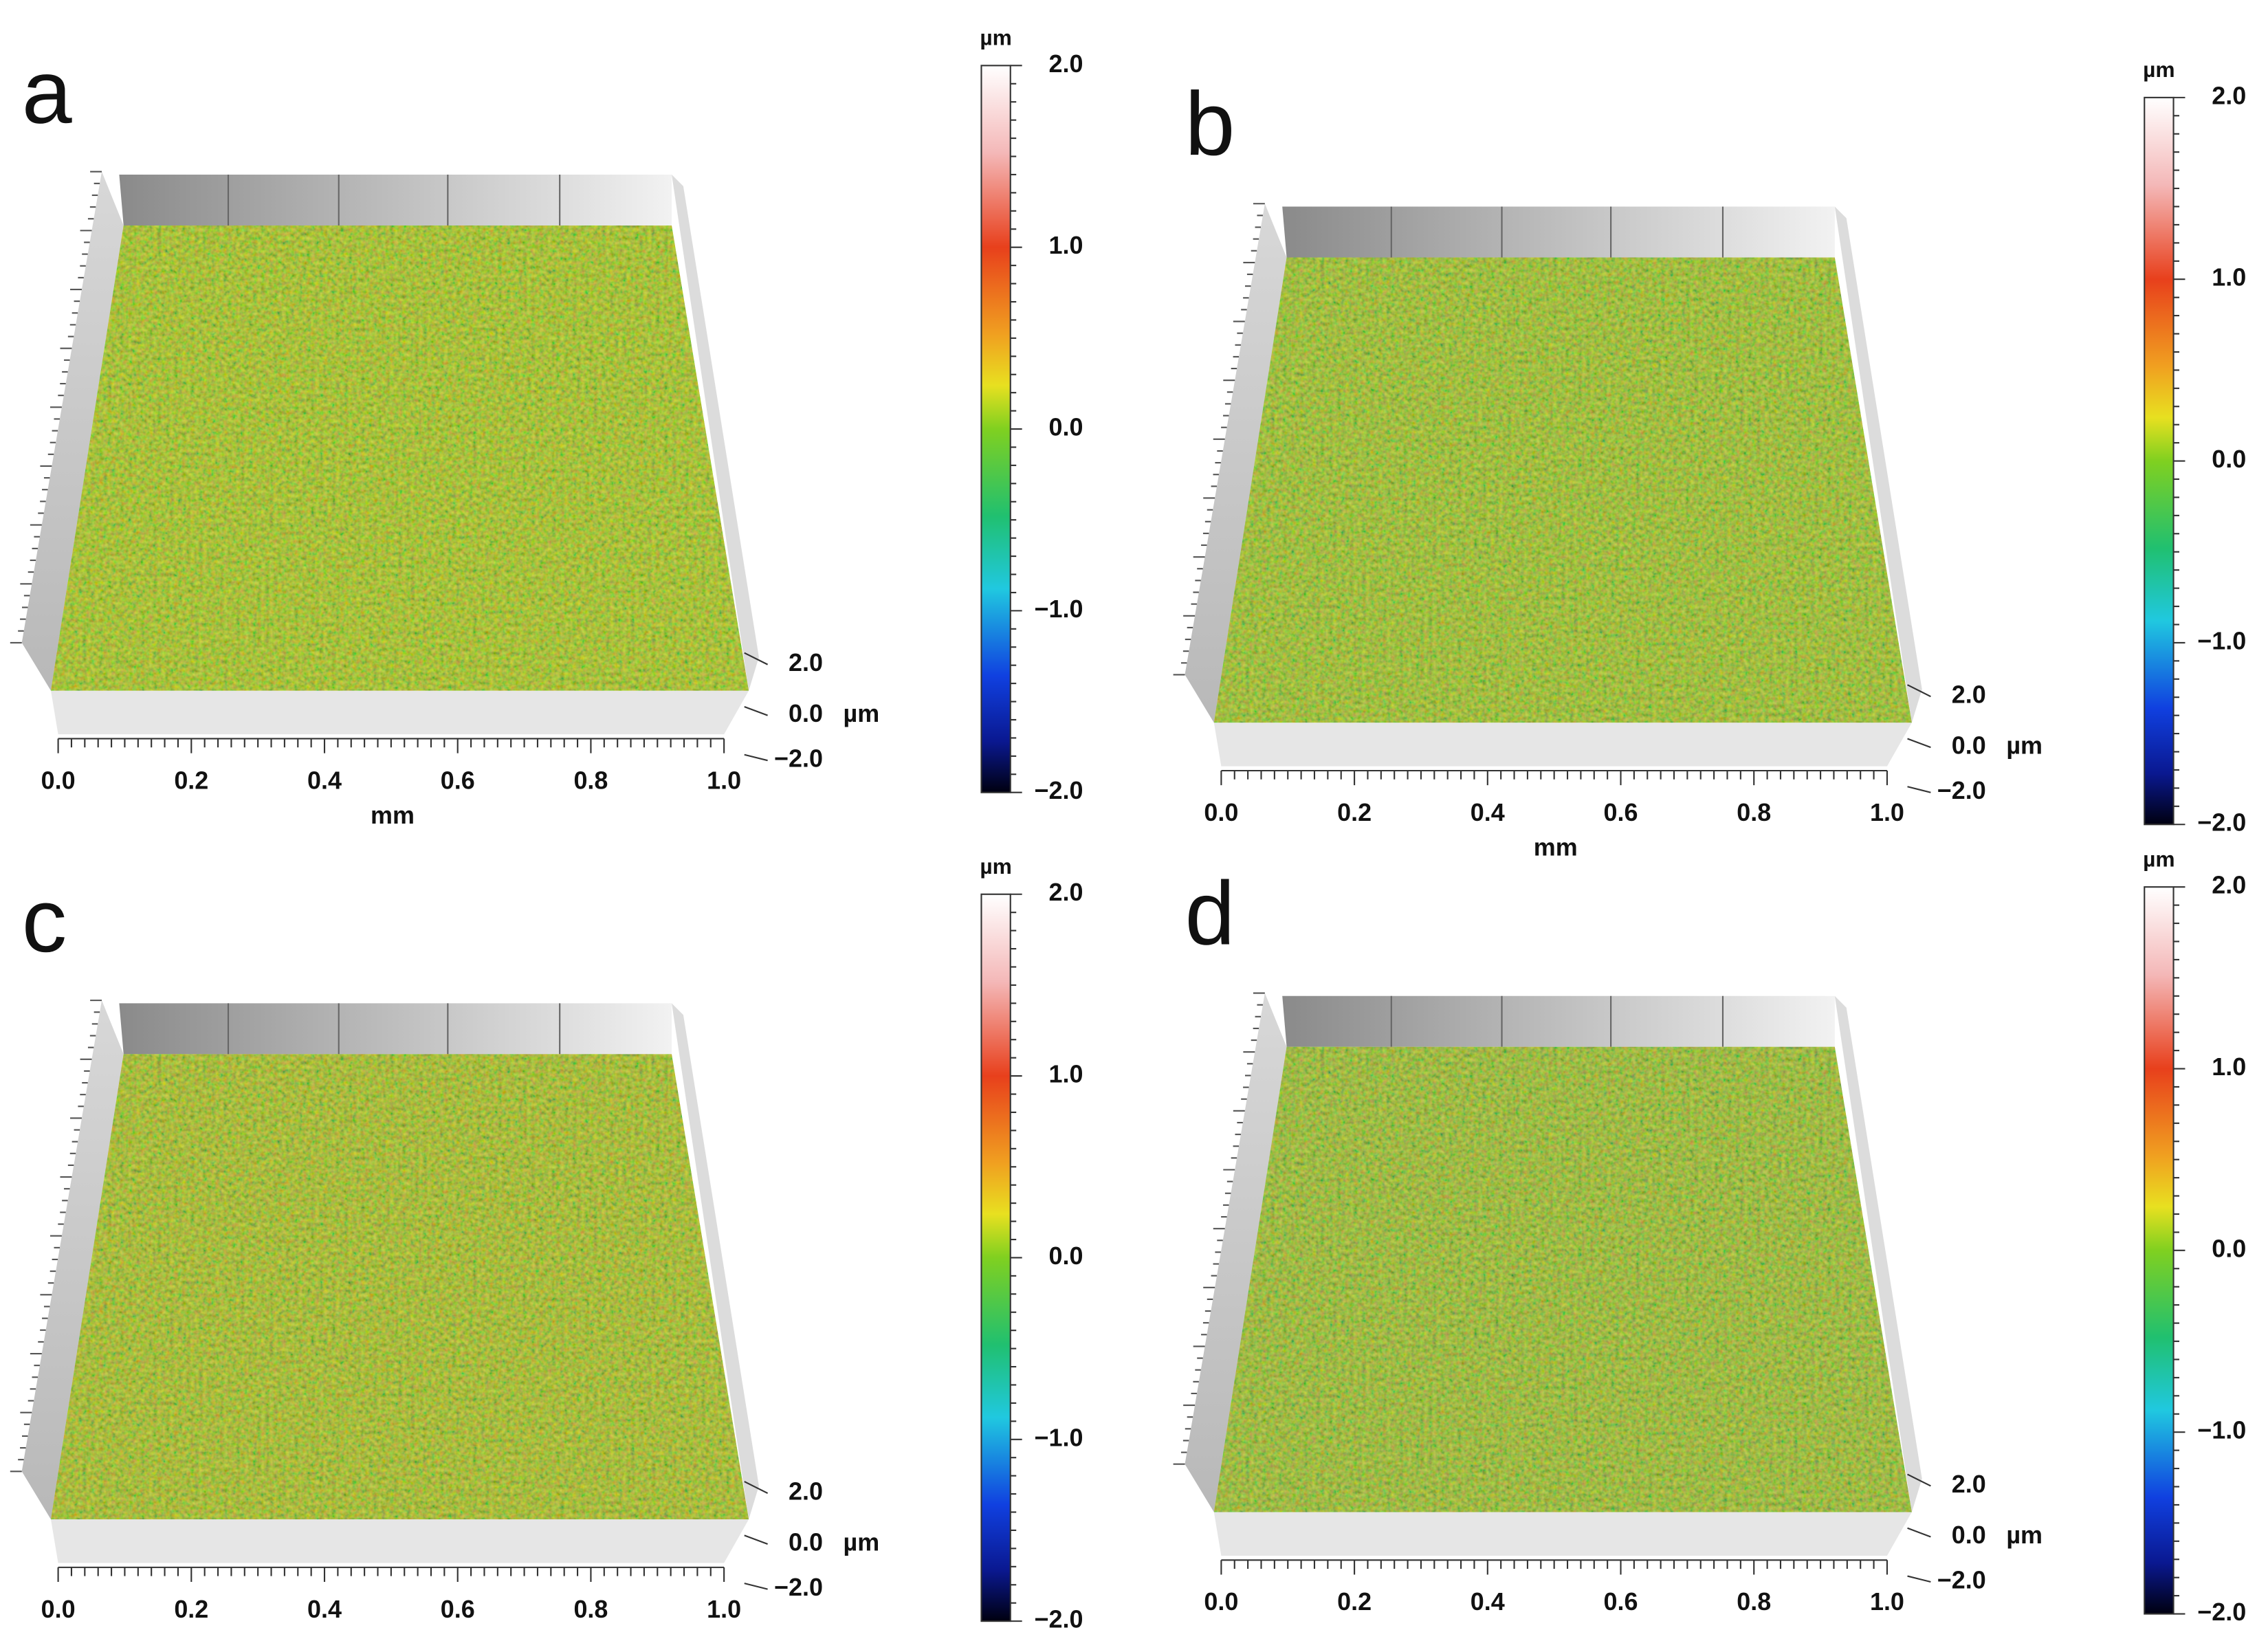  I want to click on panel-label: a, so click(47, 92).